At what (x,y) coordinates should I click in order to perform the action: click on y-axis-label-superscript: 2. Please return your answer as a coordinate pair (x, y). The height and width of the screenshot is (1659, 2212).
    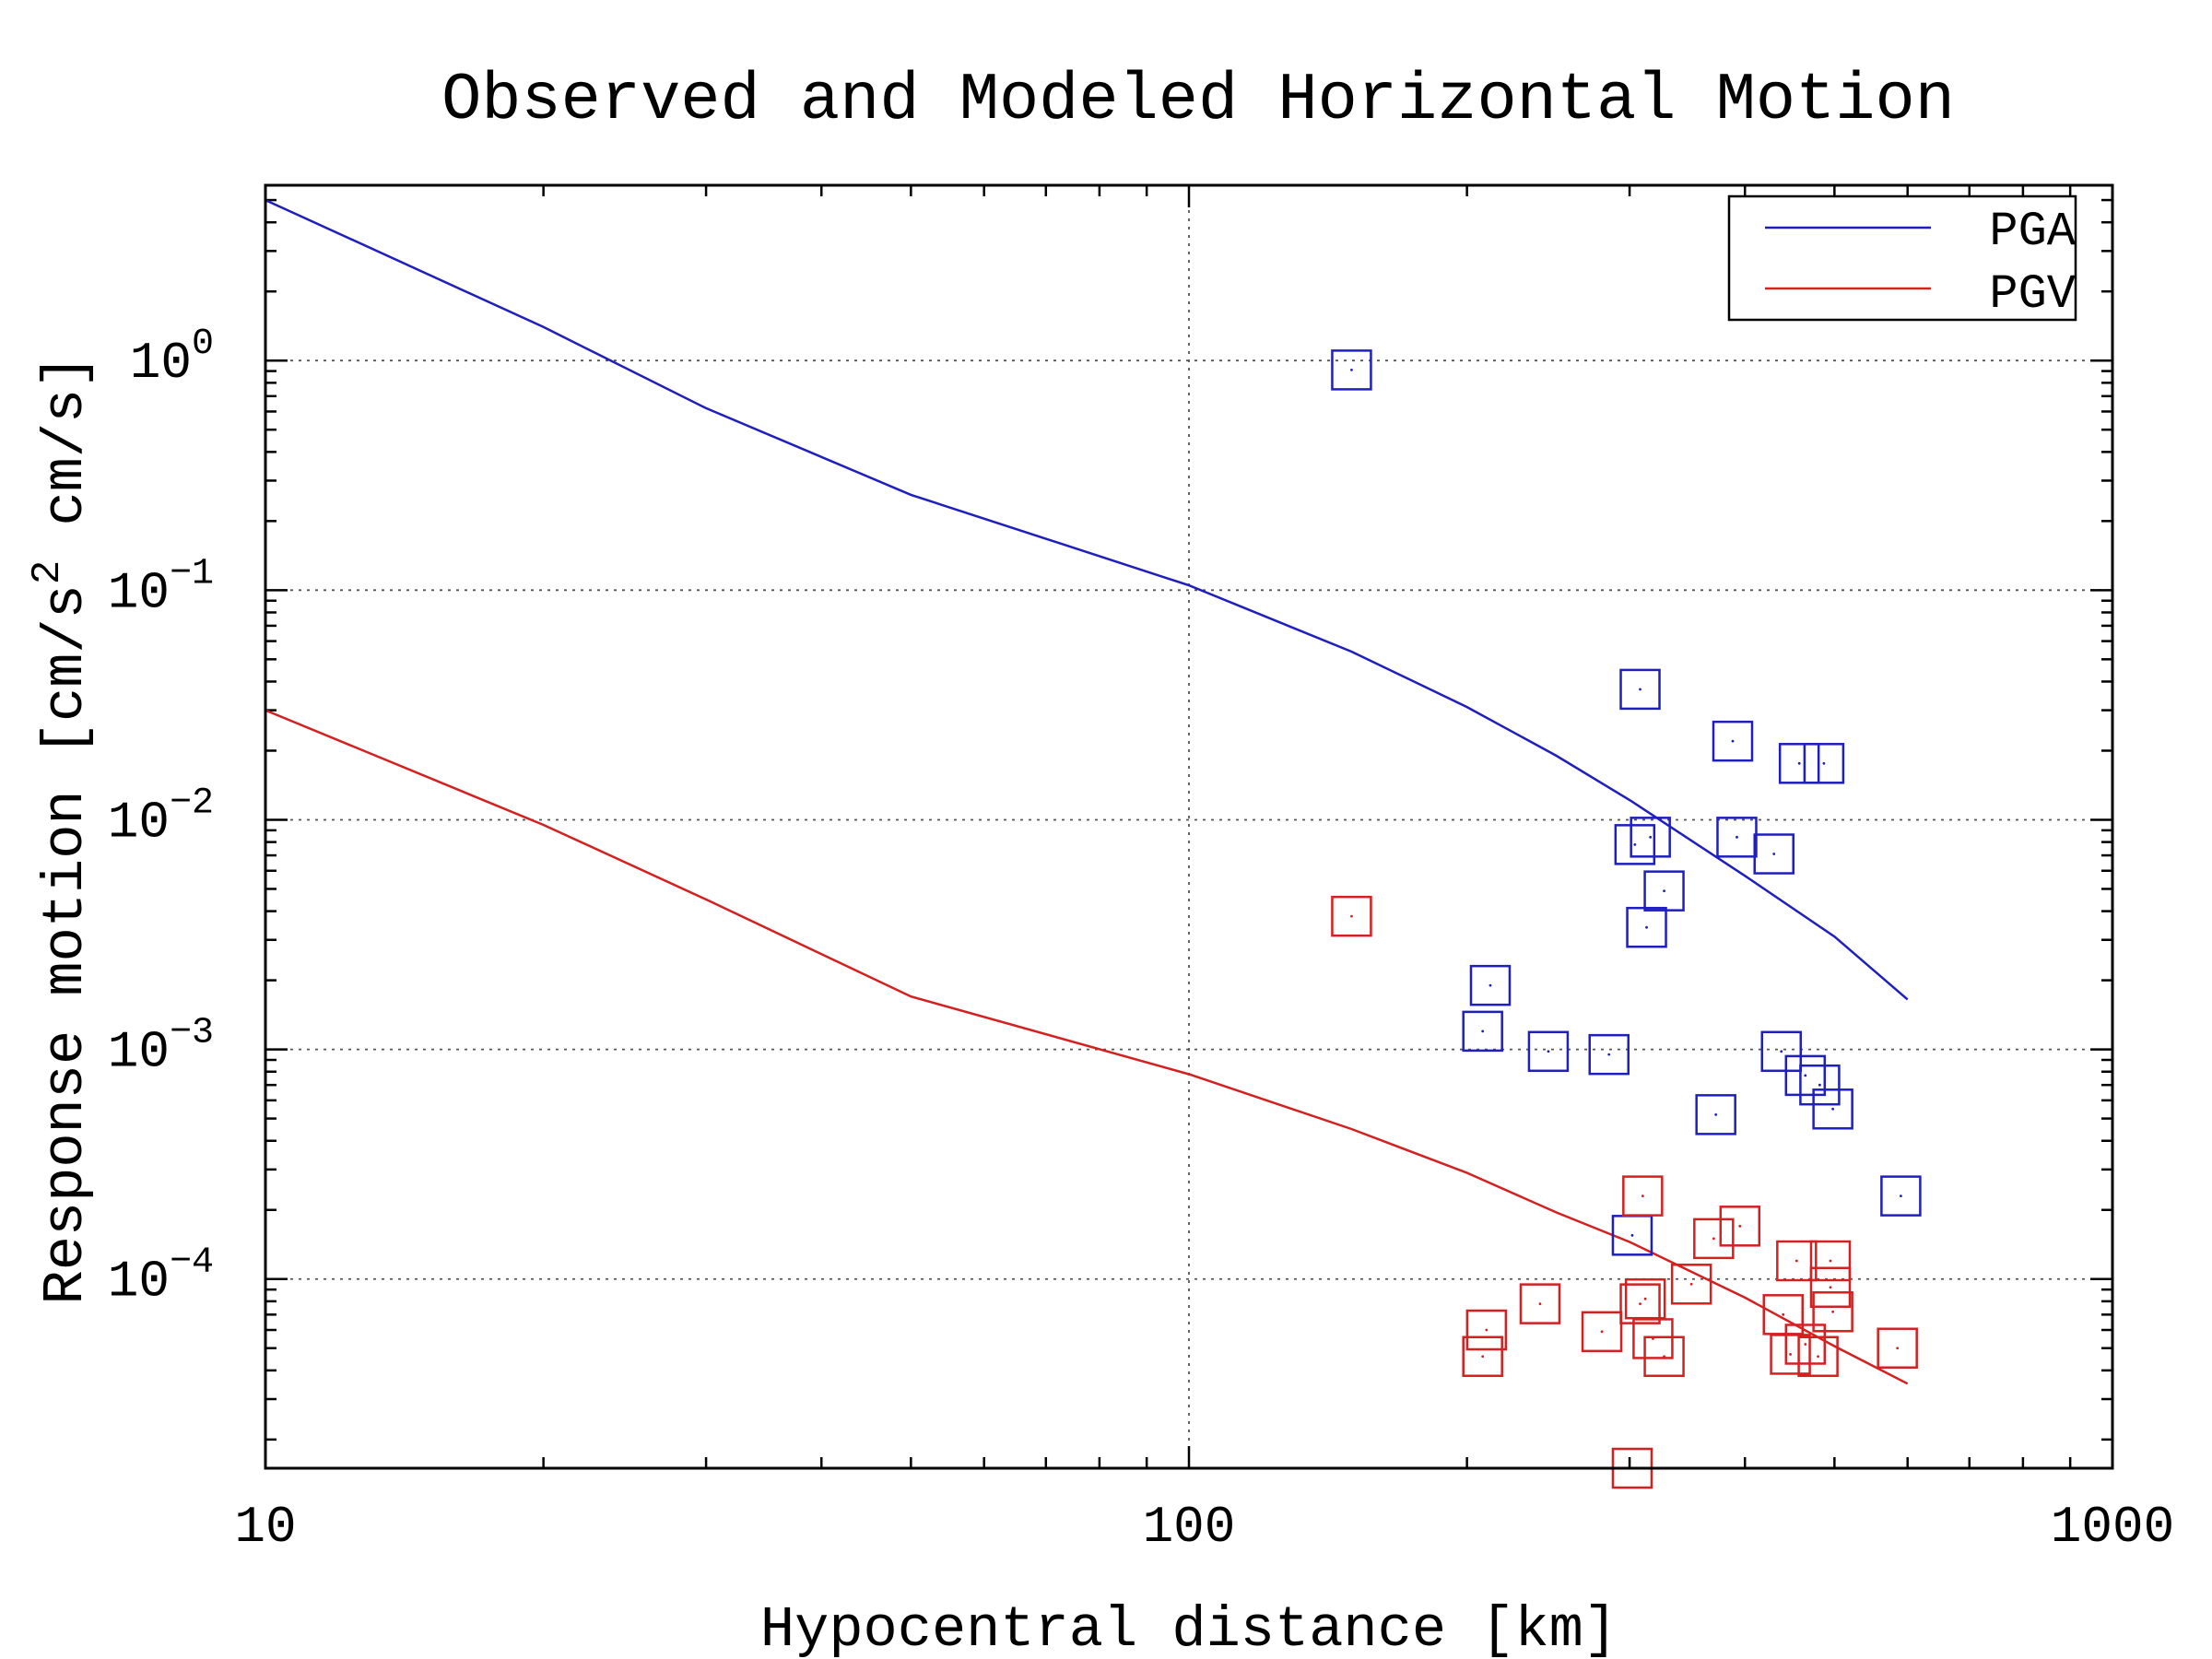
    Looking at the image, I should click on (48, 572).